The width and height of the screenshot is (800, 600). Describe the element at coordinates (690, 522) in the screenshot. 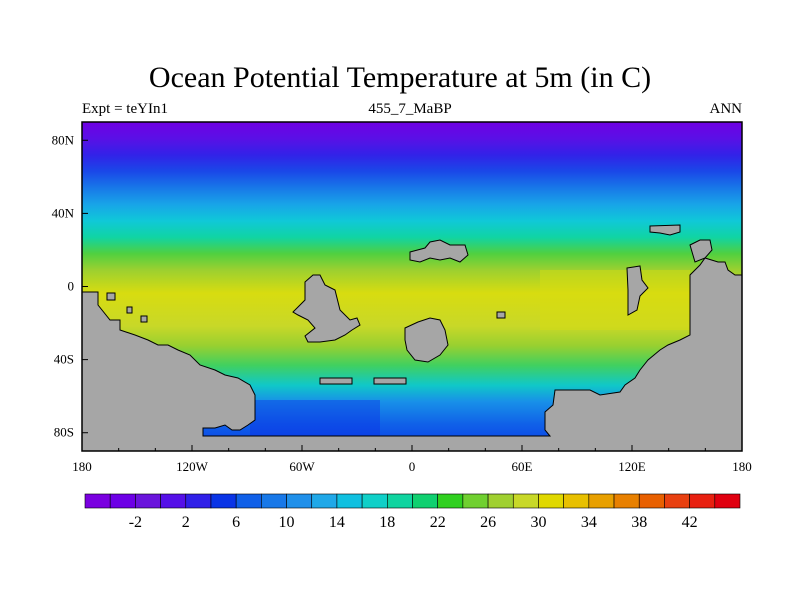

I see `colorbar-label: 42` at that location.